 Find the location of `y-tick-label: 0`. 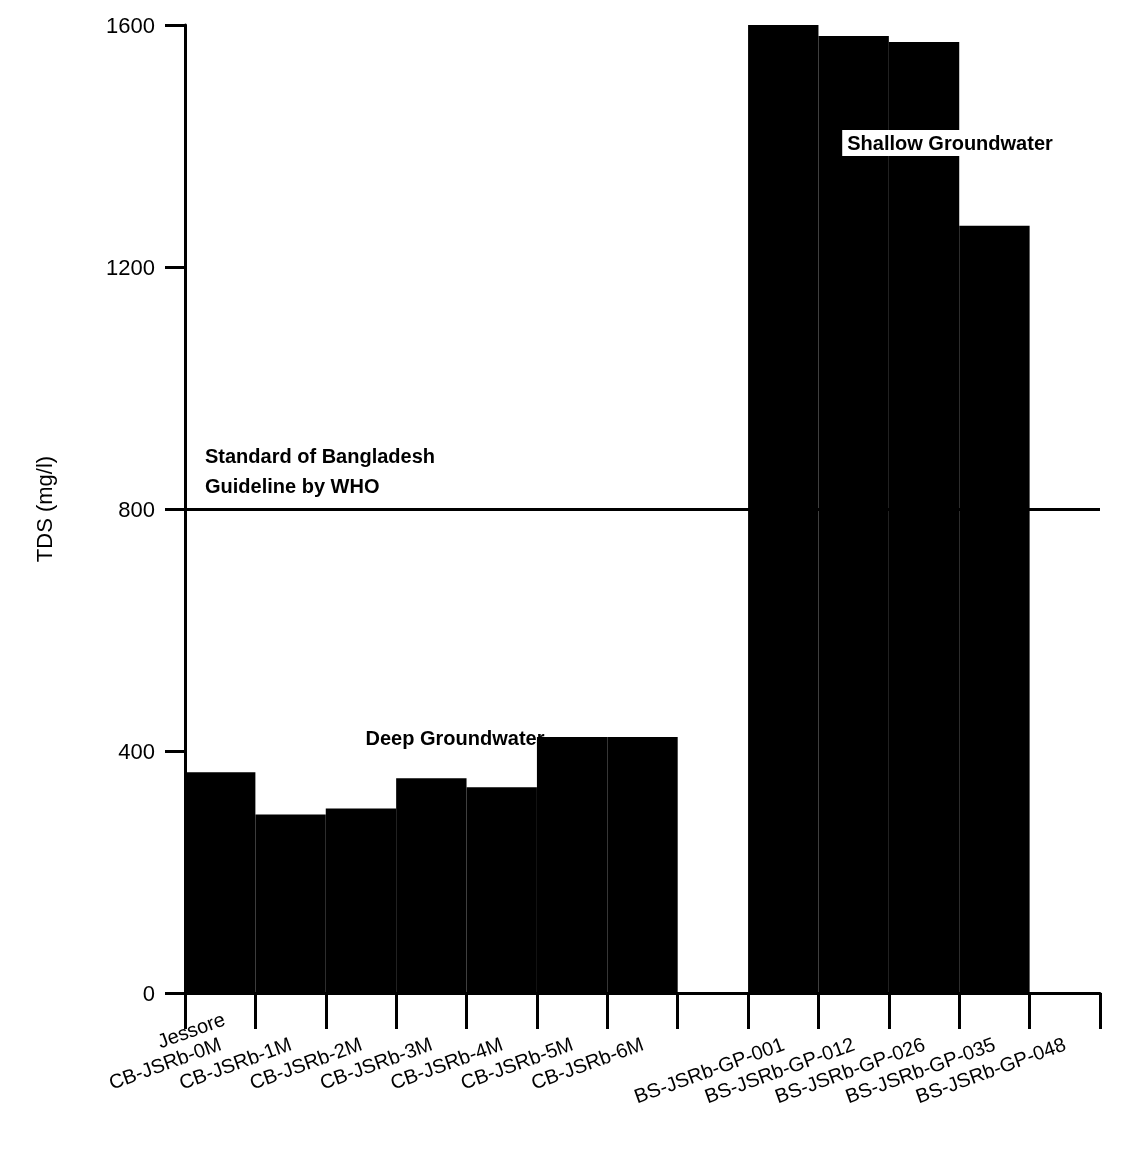

y-tick-label: 0 is located at coordinates (148, 993).